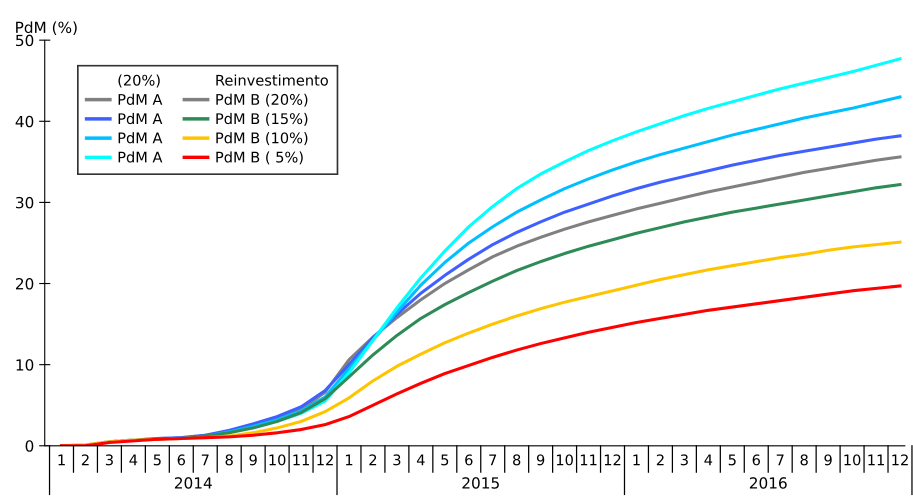 This screenshot has height=502, width=913. What do you see at coordinates (262, 100) in the screenshot?
I see `legend-label: PdM B (20%)` at bounding box center [262, 100].